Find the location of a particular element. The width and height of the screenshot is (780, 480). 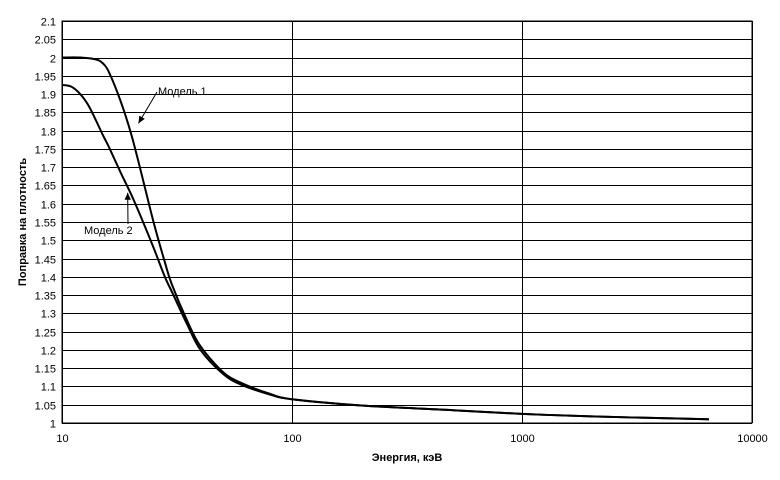

y-tick-label: 1.1 is located at coordinates (48, 388).